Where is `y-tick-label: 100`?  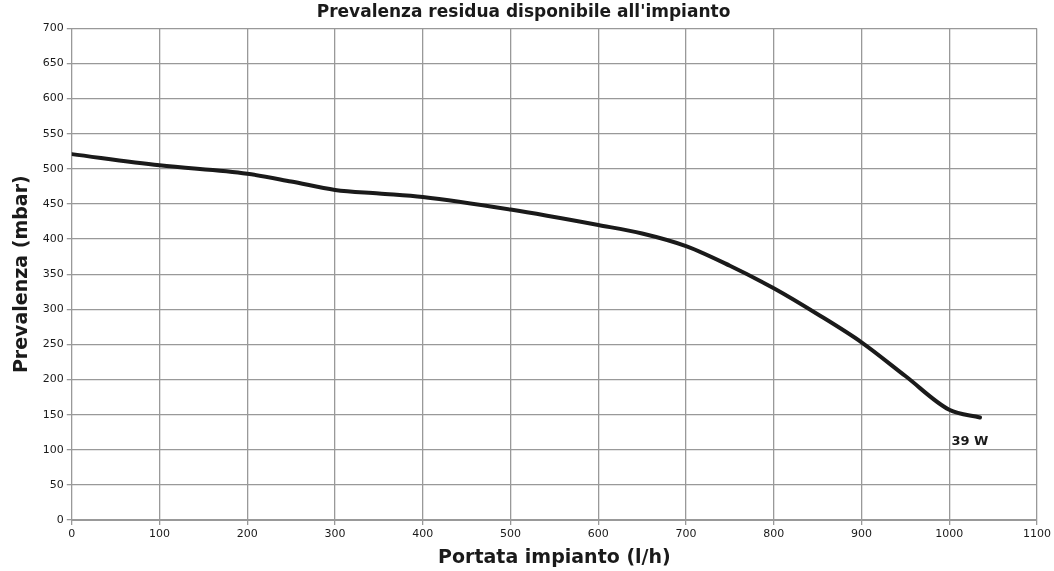
y-tick-label: 100 is located at coordinates (53, 449).